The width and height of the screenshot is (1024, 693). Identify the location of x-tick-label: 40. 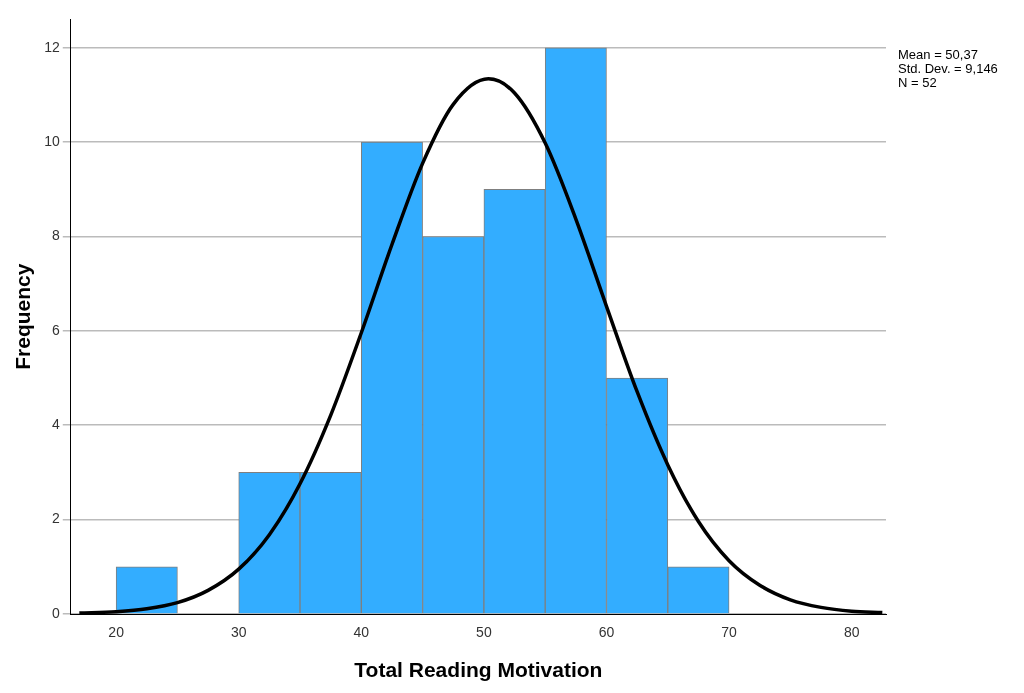
(361, 632).